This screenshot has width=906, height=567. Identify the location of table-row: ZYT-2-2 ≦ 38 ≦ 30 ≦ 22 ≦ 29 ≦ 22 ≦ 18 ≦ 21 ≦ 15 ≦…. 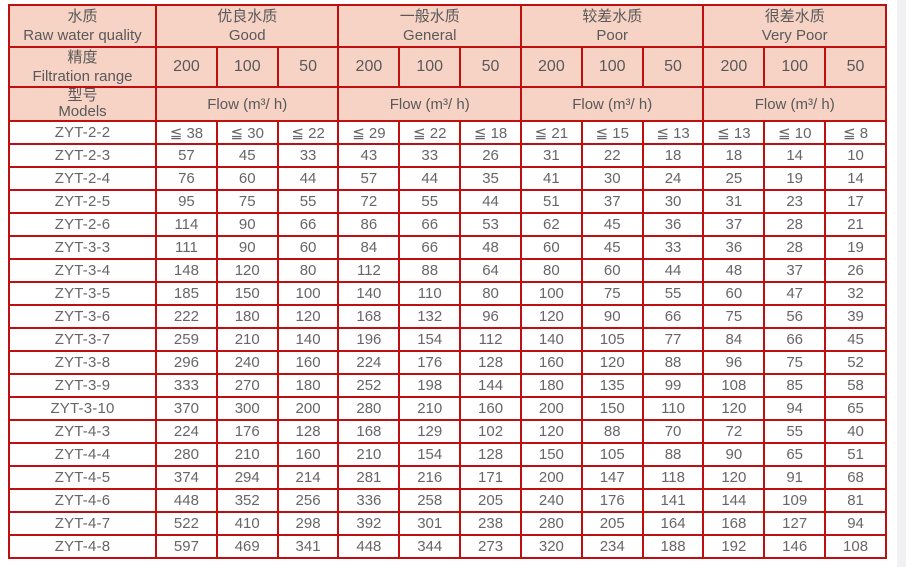
(447, 132).